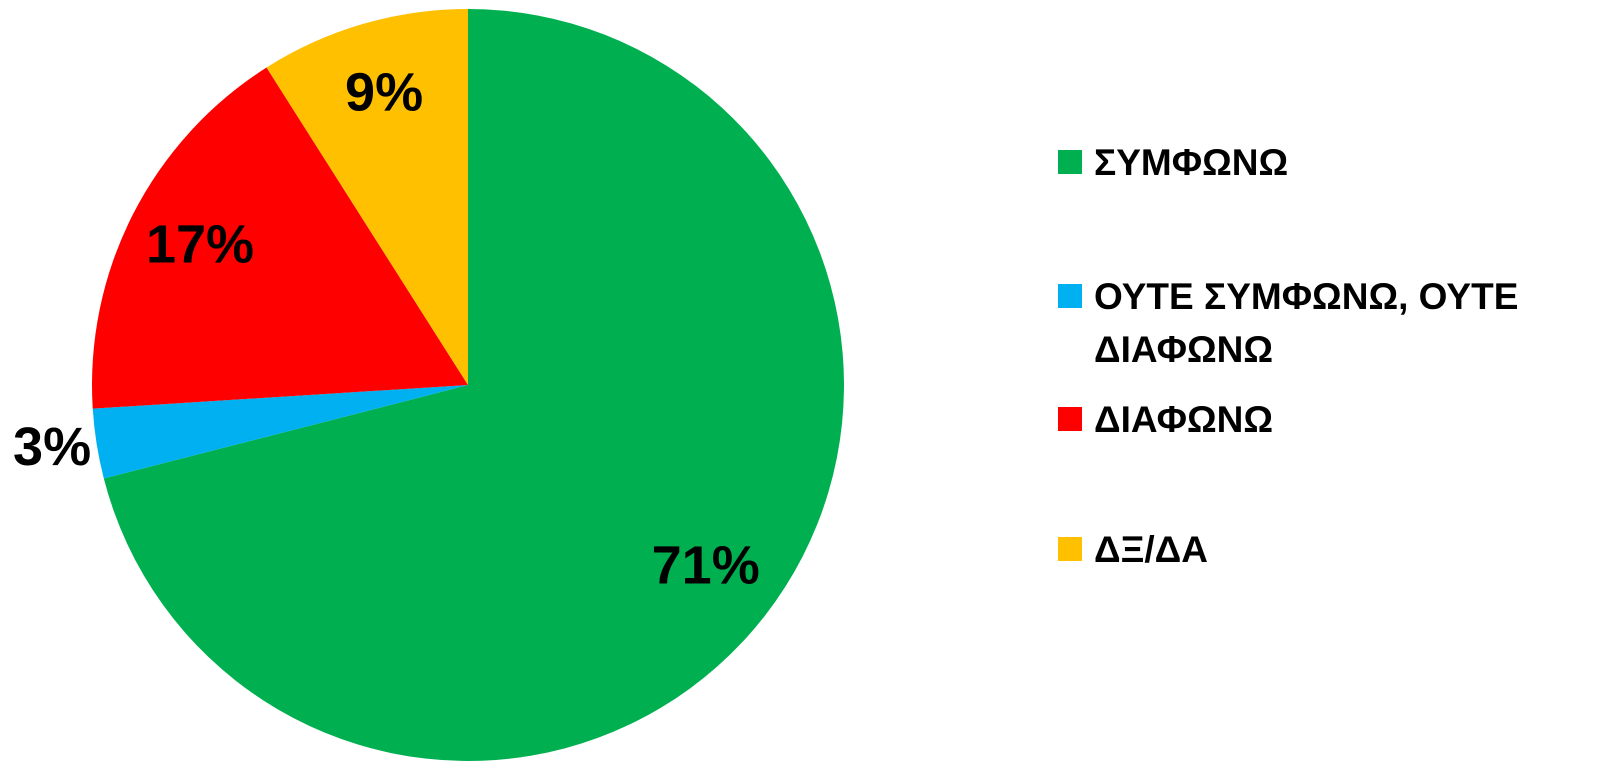 The height and width of the screenshot is (781, 1612). Describe the element at coordinates (1298, 162) in the screenshot. I see `legend-item: ΣΥΜΦΩΝΩ` at that location.